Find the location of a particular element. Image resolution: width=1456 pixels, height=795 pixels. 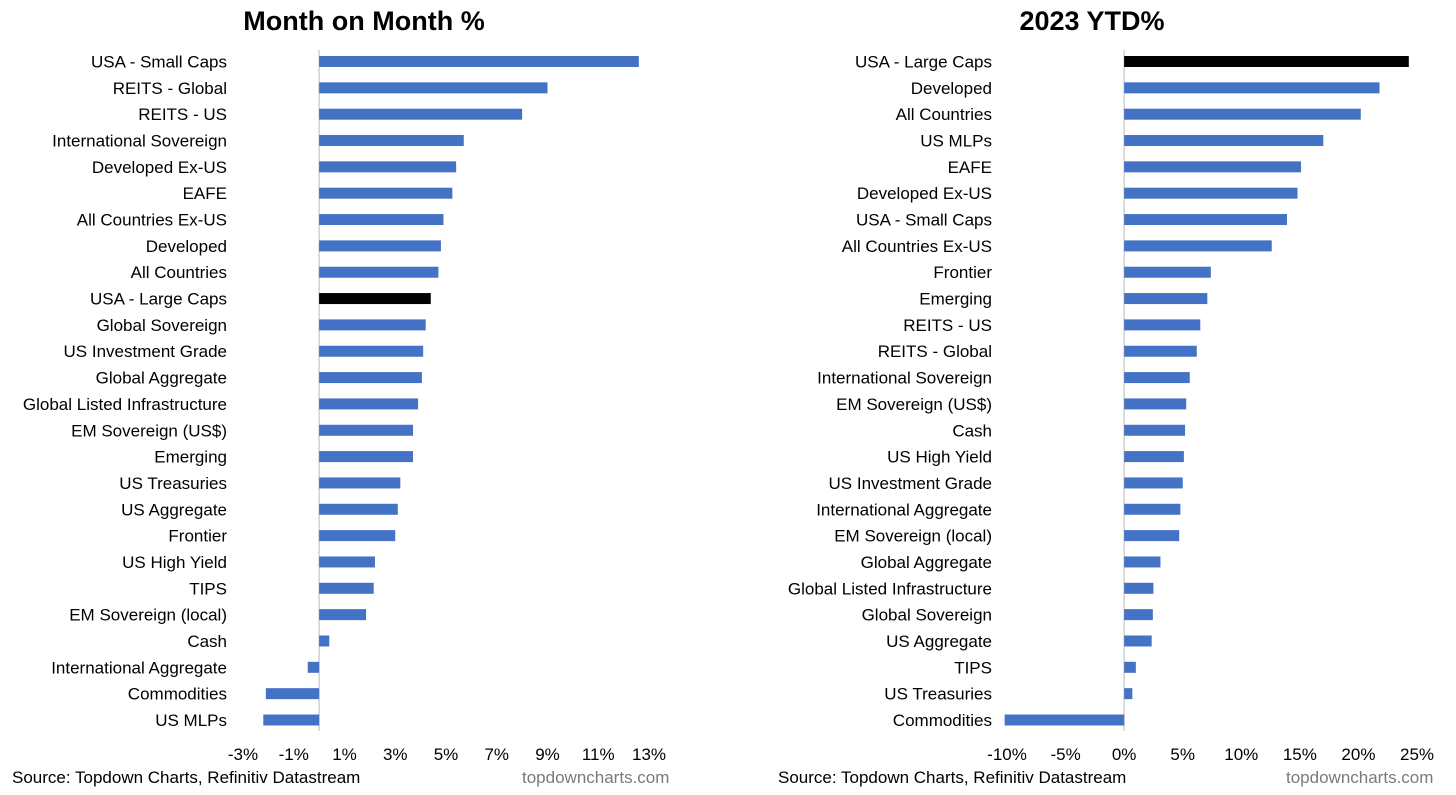

x-tick-label: -3% is located at coordinates (243, 754).